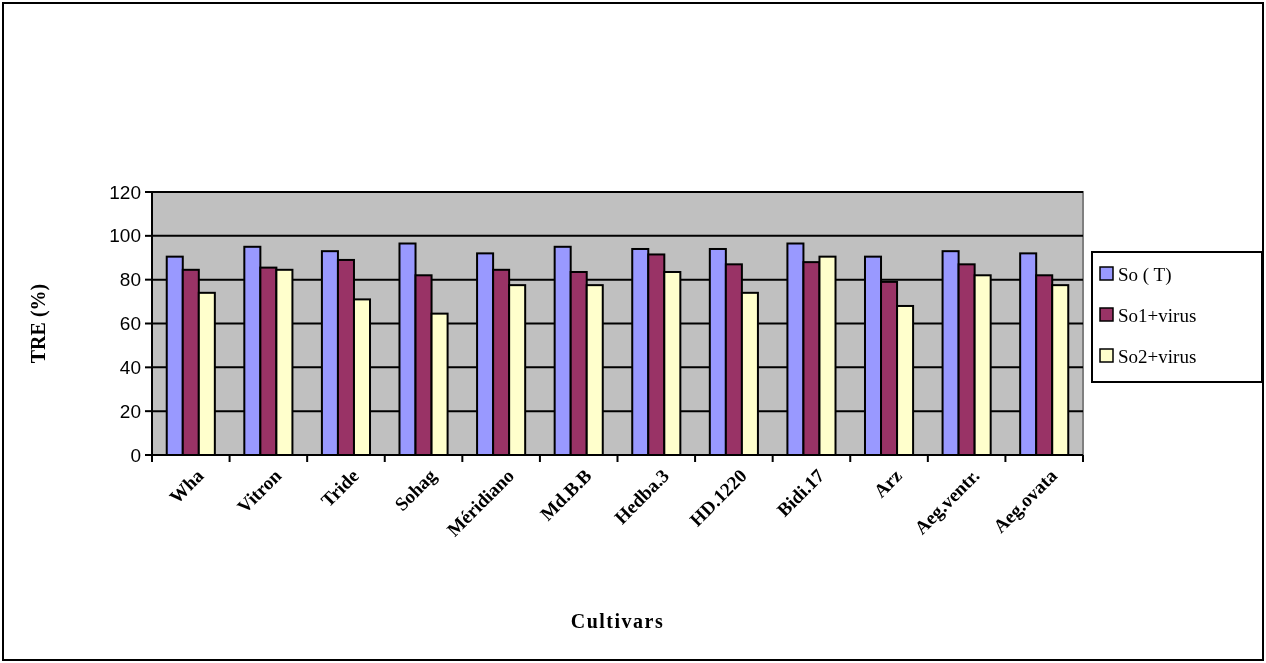 This screenshot has width=1266, height=663. Describe the element at coordinates (888, 483) in the screenshot. I see `x-tick-label: Arz` at that location.